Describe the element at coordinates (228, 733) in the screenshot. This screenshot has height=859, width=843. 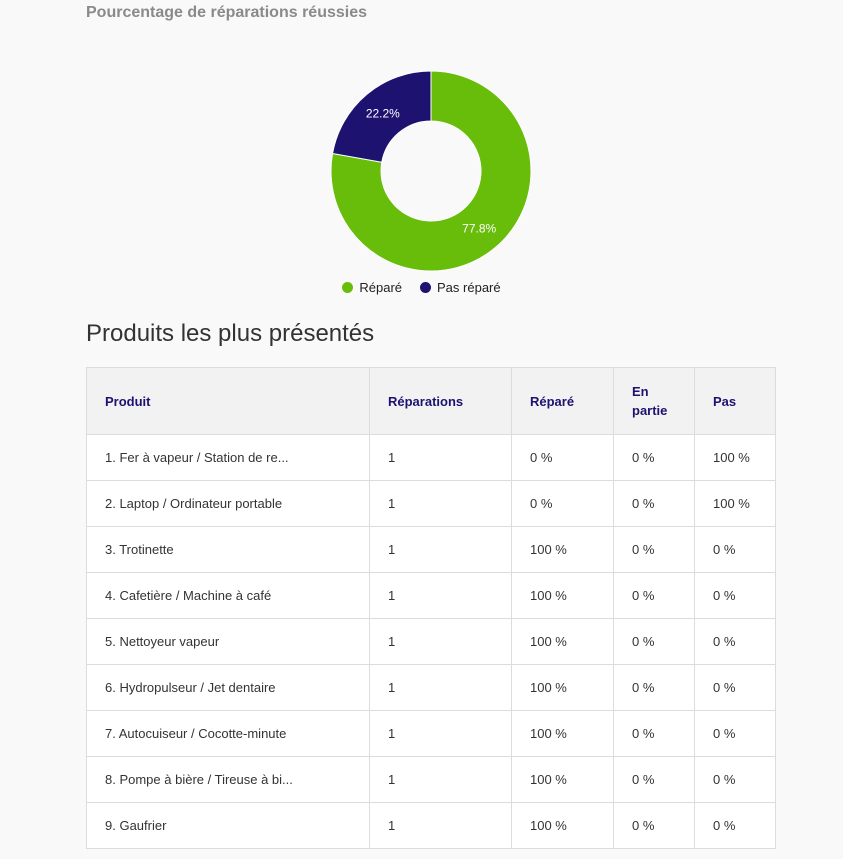
I see `cell-product: 7. Autocuiseur / Cocotte-minute` at that location.